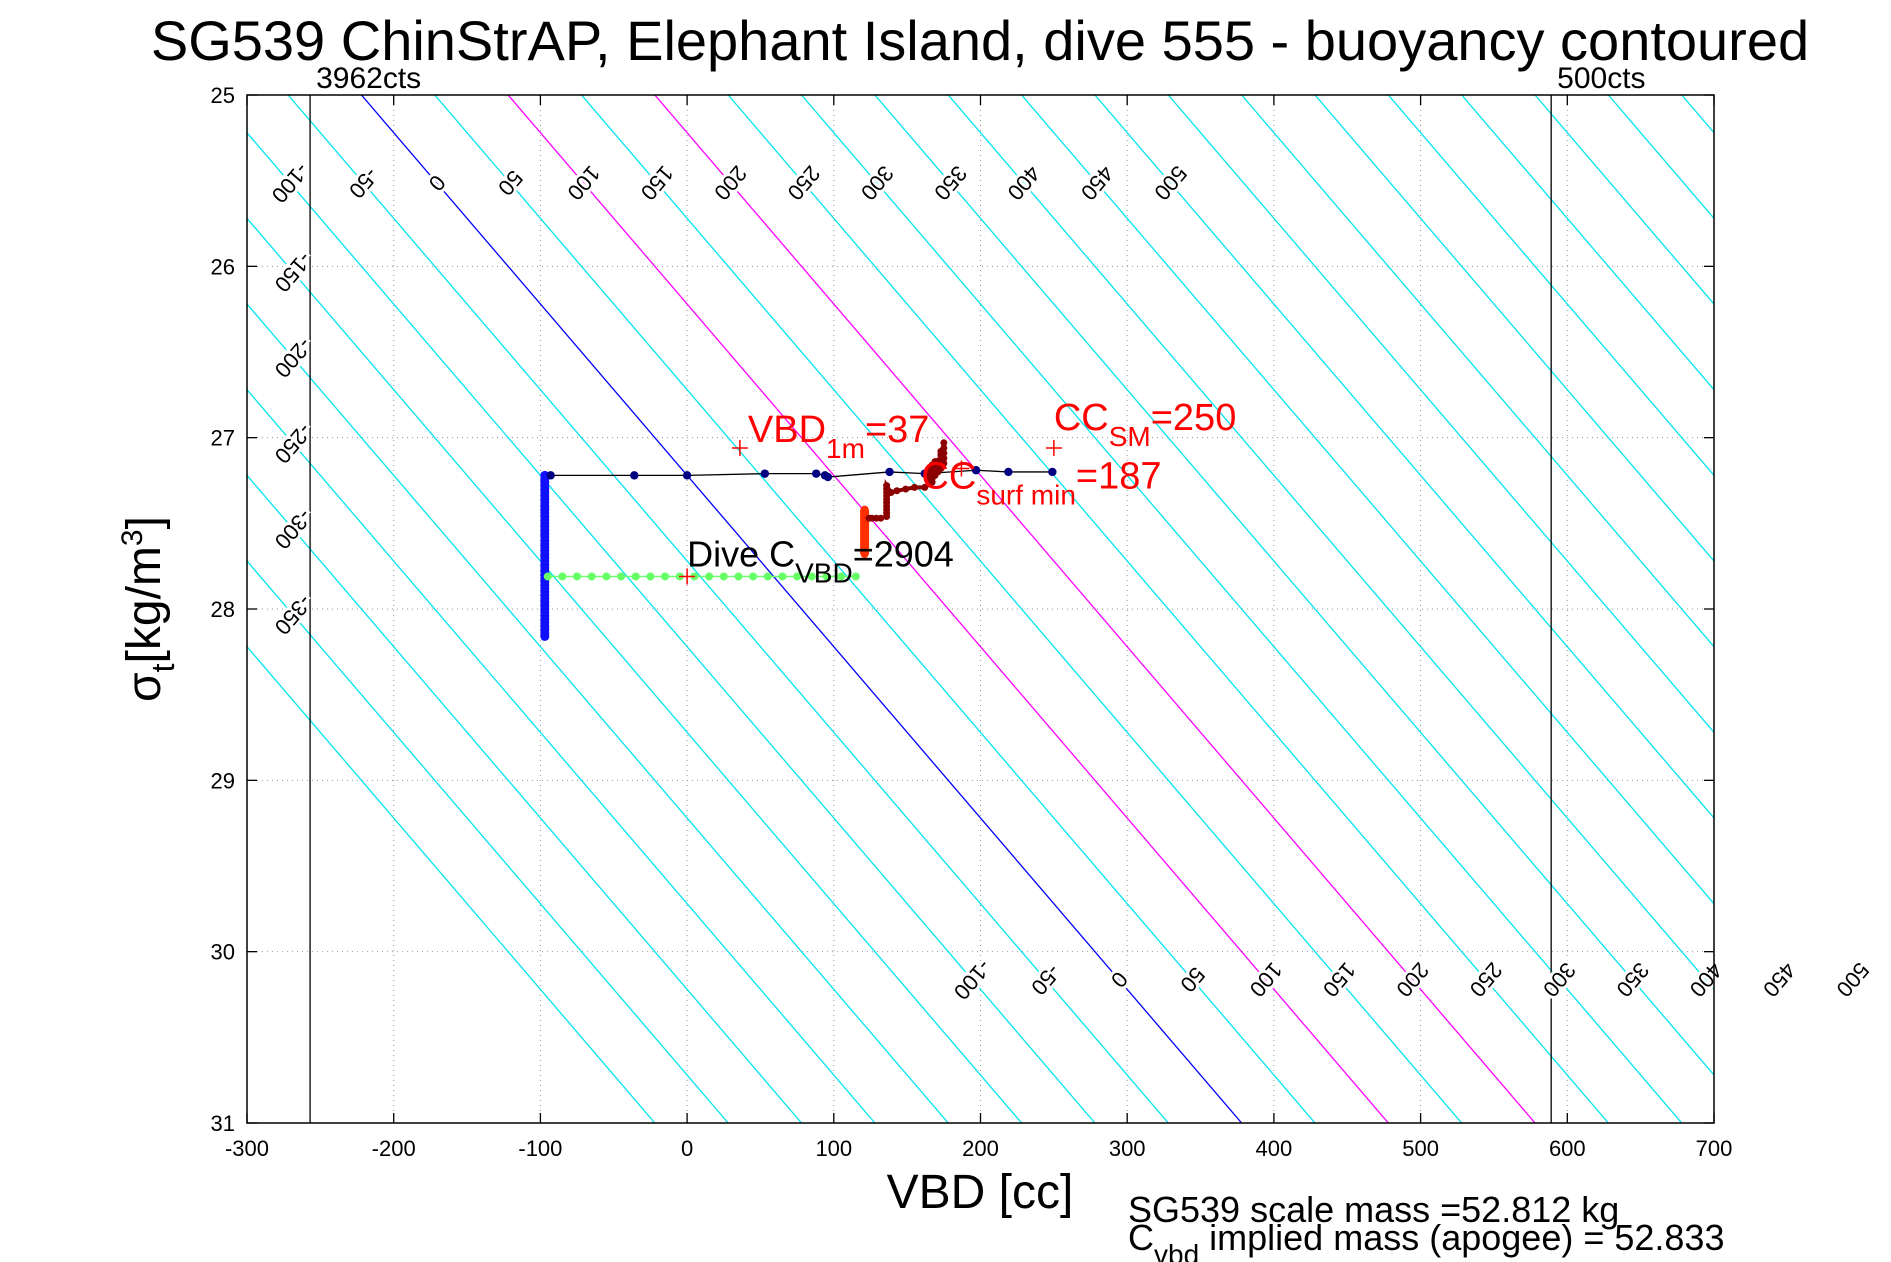 The image size is (1891, 1262). Describe the element at coordinates (451, 884) in the screenshot. I see `contour-line--400` at that location.